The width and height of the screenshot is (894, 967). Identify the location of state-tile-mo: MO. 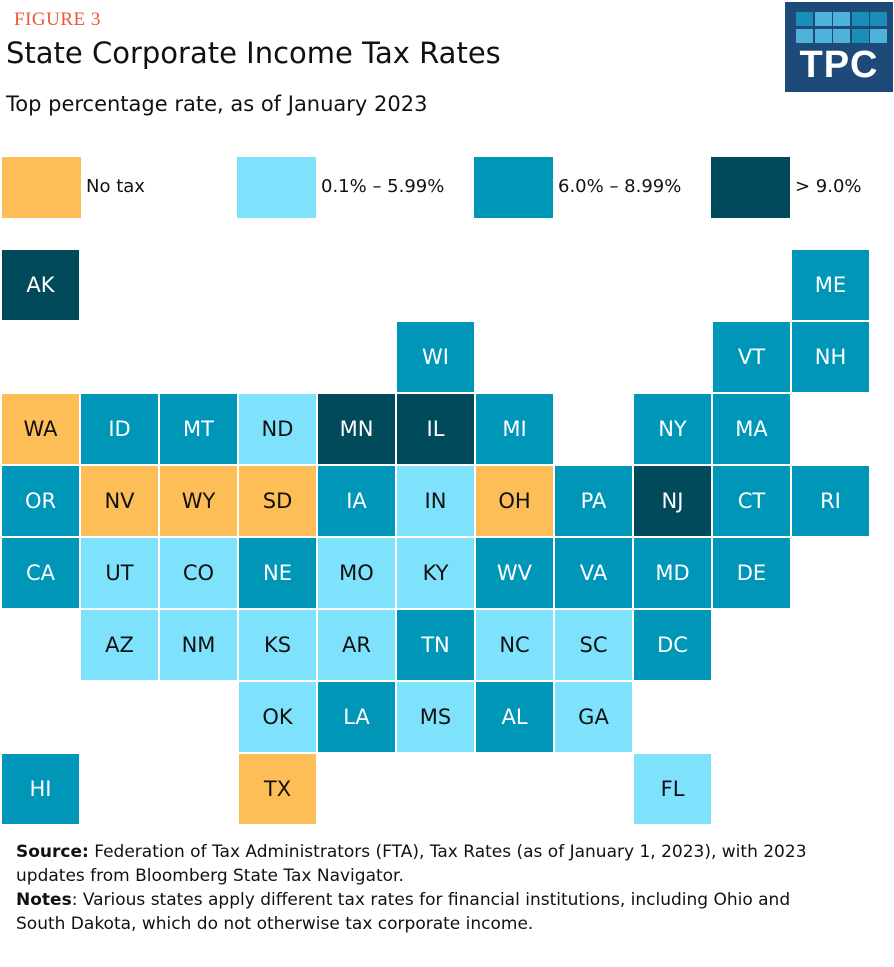
(356, 573).